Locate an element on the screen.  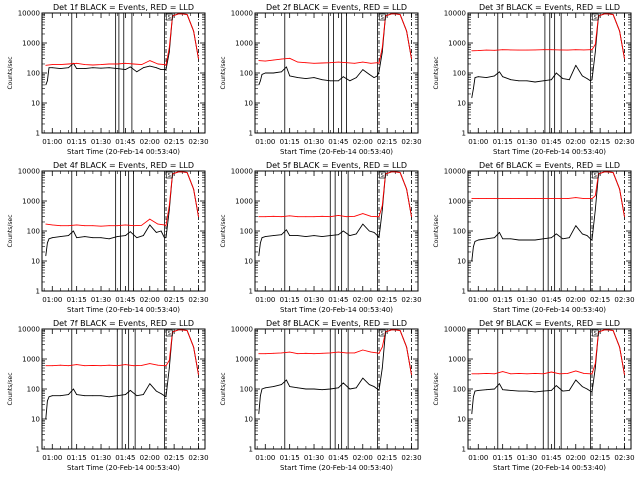
x-tick-label: 02:15 is located at coordinates (174, 300).